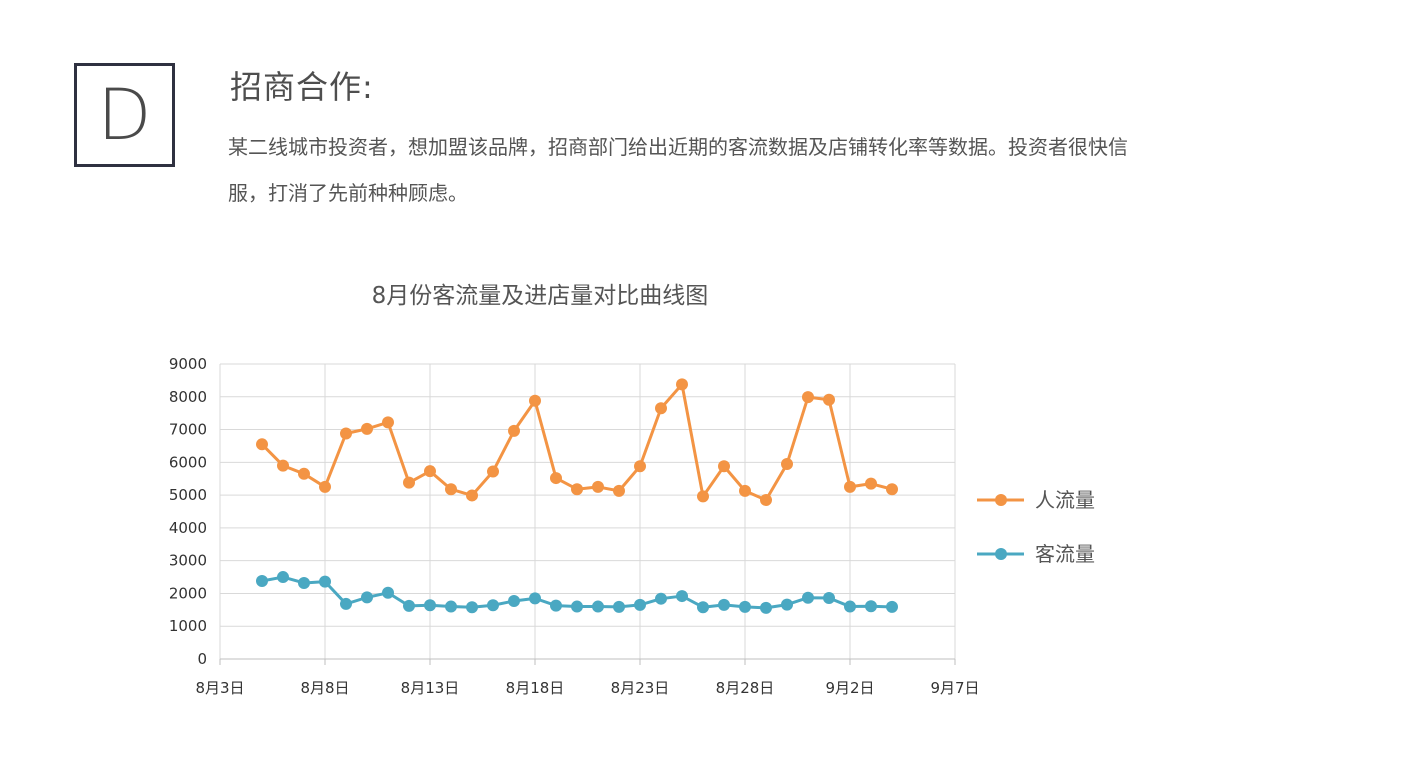 This screenshot has height=758, width=1403. I want to click on x-tick-label: 8月13日, so click(430, 688).